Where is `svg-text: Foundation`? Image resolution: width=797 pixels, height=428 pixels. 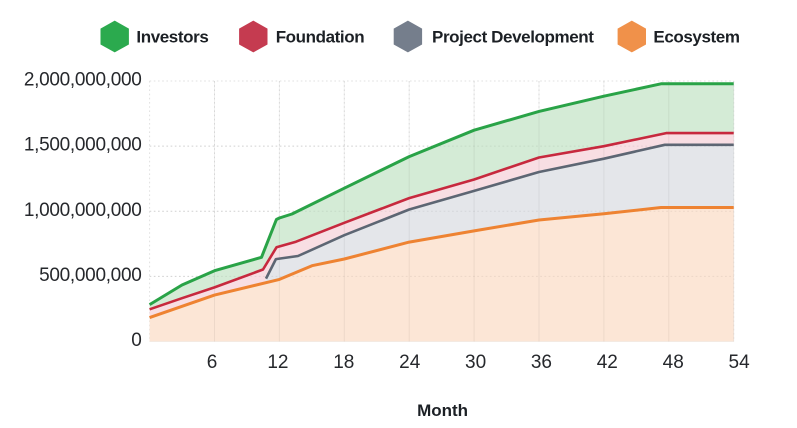 svg-text: Foundation is located at coordinates (320, 37).